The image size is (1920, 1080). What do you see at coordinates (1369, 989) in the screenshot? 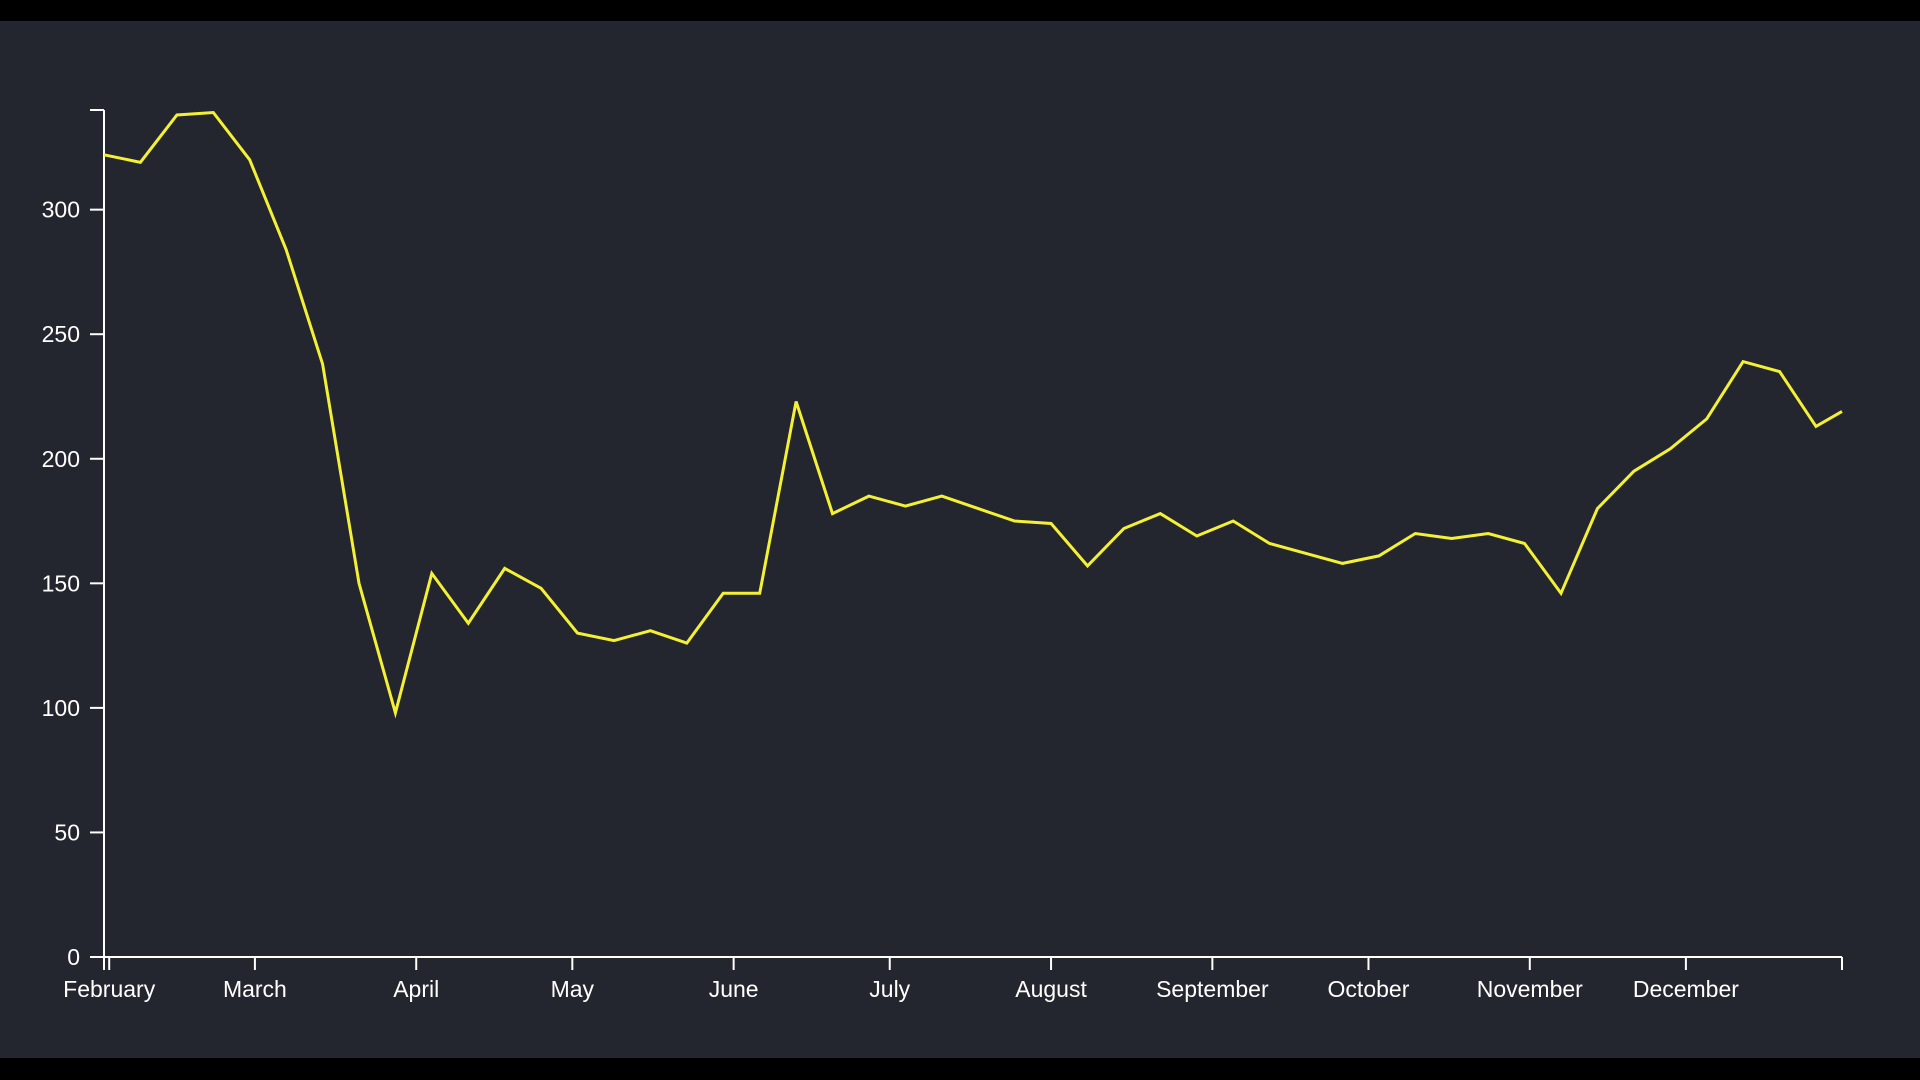
I see `x-tick-label: October` at bounding box center [1369, 989].